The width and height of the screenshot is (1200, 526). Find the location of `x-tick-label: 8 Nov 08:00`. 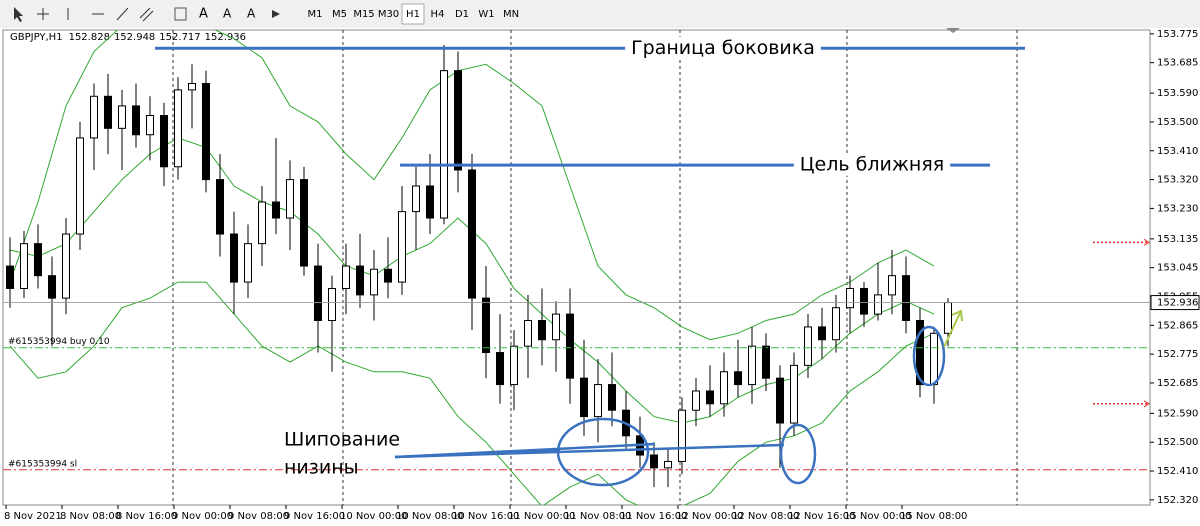

x-tick-label: 8 Nov 08:00 is located at coordinates (90, 516).